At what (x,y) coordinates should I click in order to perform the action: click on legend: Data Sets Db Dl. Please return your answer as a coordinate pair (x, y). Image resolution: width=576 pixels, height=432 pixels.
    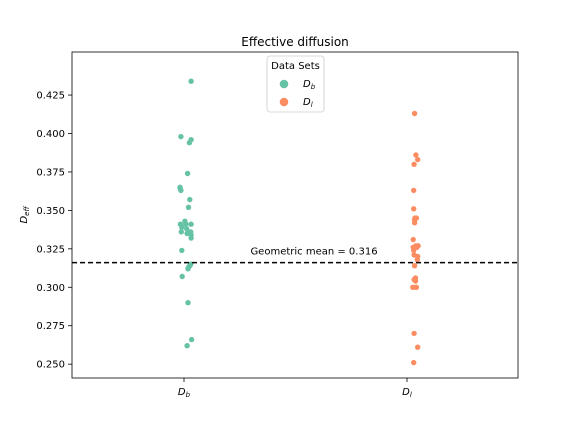
    Looking at the image, I should click on (295, 84).